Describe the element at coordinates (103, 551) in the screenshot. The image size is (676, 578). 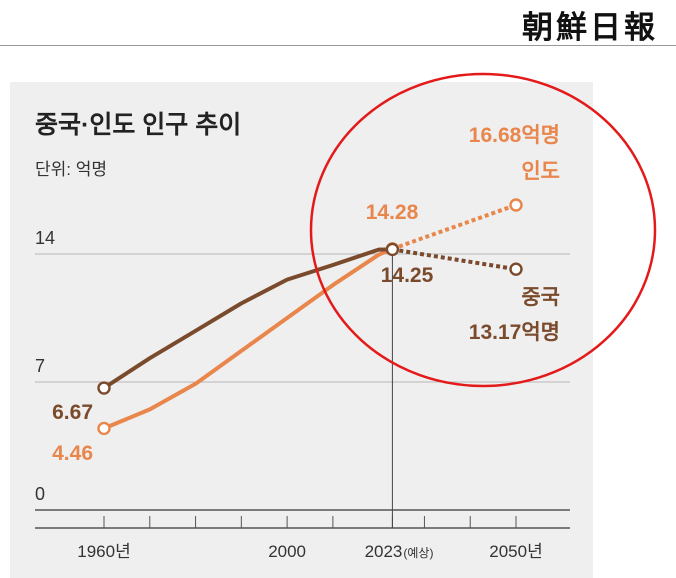
I see `x-tick-label-1960: 1960년` at that location.